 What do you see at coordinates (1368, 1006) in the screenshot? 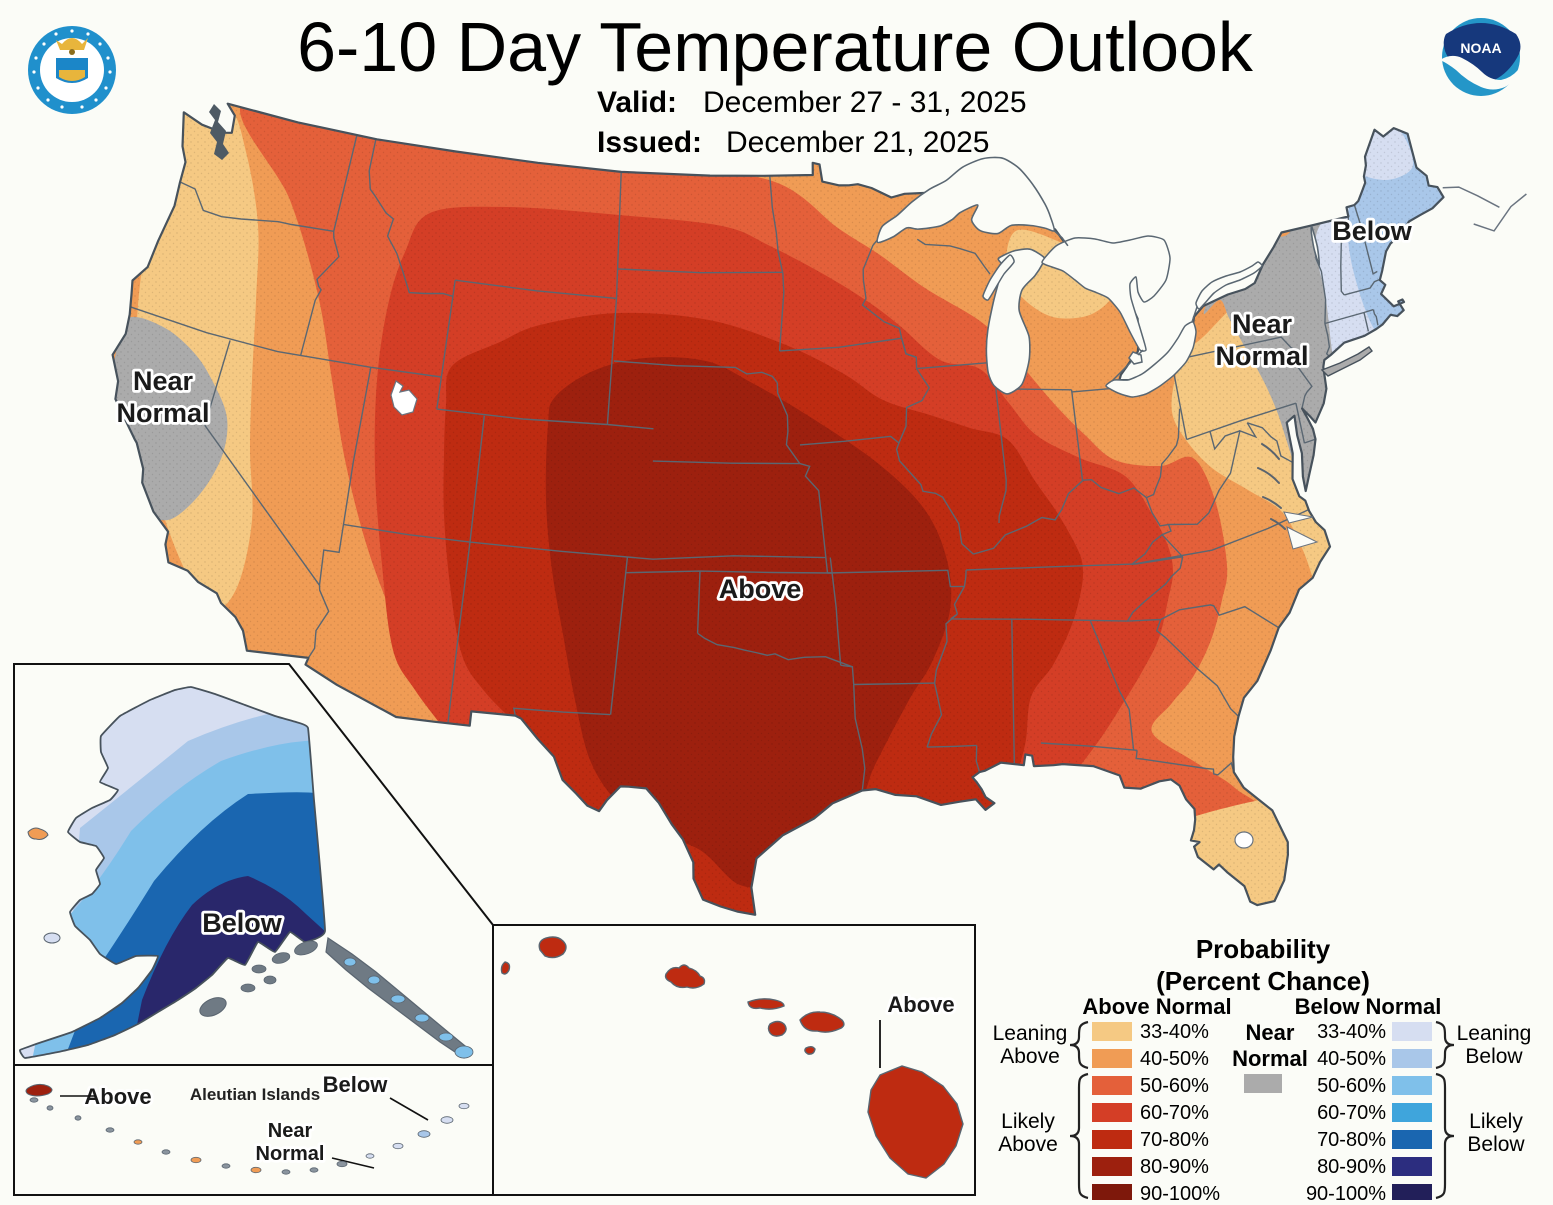
I see `svg-text: Below Normal` at bounding box center [1368, 1006].